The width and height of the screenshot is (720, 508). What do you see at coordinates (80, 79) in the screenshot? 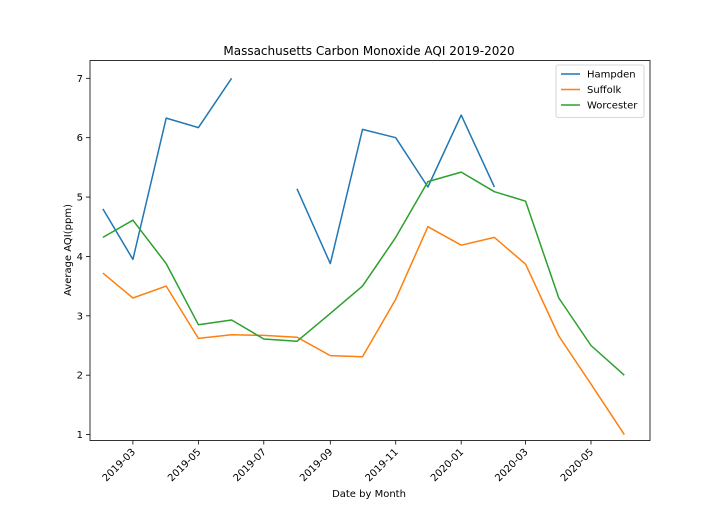
I see `y-tick-label: 7` at bounding box center [80, 79].